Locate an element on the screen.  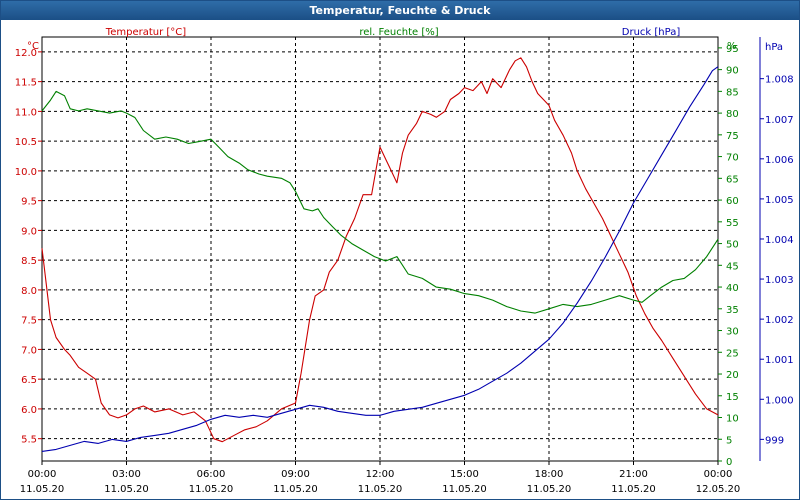
temperature-tick-label: 7.0 is located at coordinates (29, 350).